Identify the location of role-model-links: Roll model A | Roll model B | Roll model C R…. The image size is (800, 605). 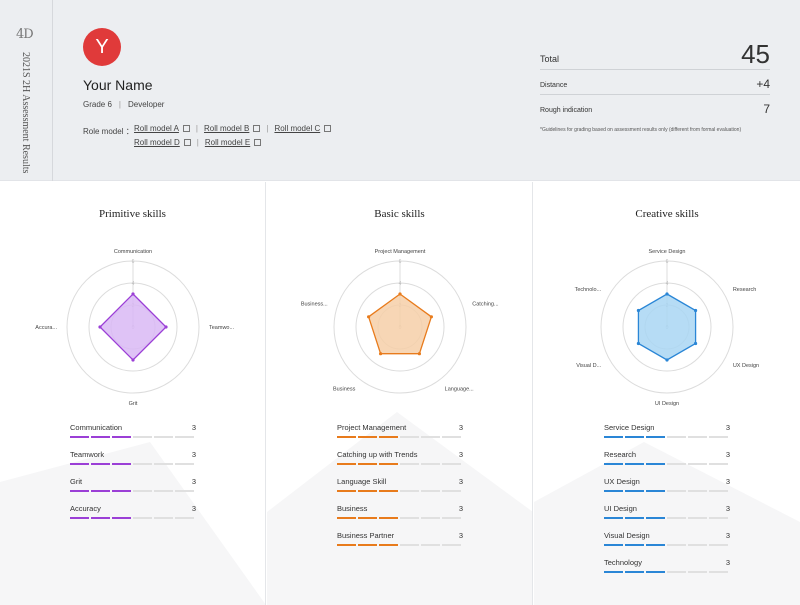
(239, 138).